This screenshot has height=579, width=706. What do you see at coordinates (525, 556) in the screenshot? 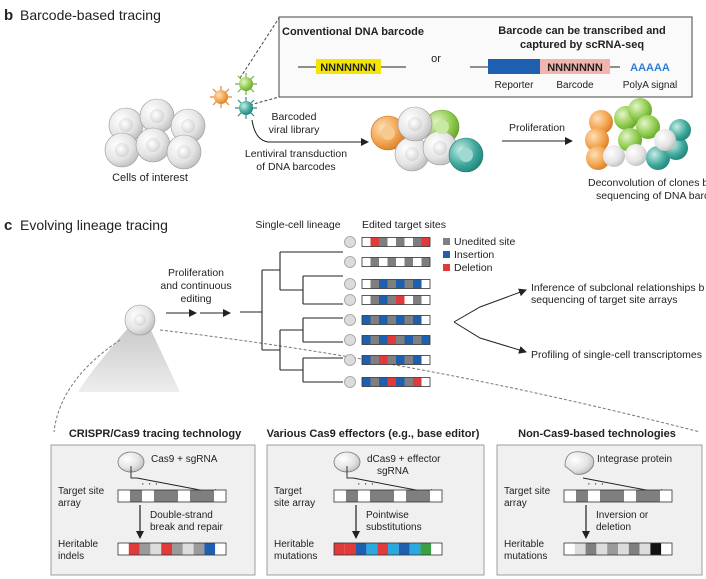
I see `outcome-label-line2: mutations` at bounding box center [525, 556].